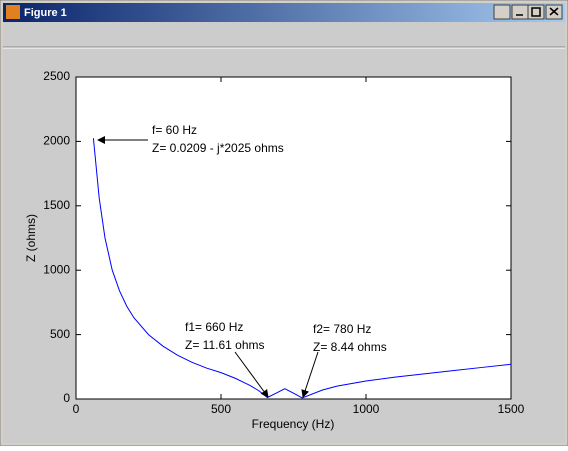 This screenshot has width=568, height=451. Describe the element at coordinates (221, 409) in the screenshot. I see `x-tick-label: 500` at that location.